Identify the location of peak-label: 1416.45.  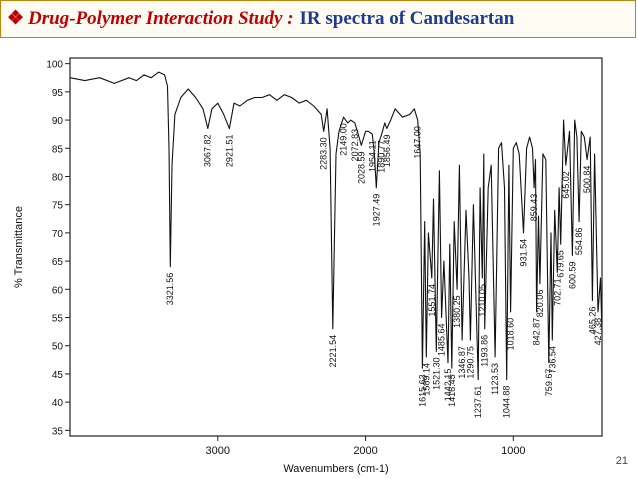
(452, 390).